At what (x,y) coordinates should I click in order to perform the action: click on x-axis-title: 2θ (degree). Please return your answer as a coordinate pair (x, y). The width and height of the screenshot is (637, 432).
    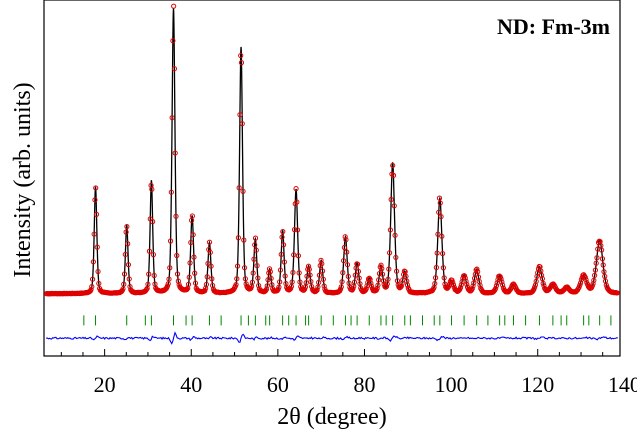
    Looking at the image, I should click on (331, 417).